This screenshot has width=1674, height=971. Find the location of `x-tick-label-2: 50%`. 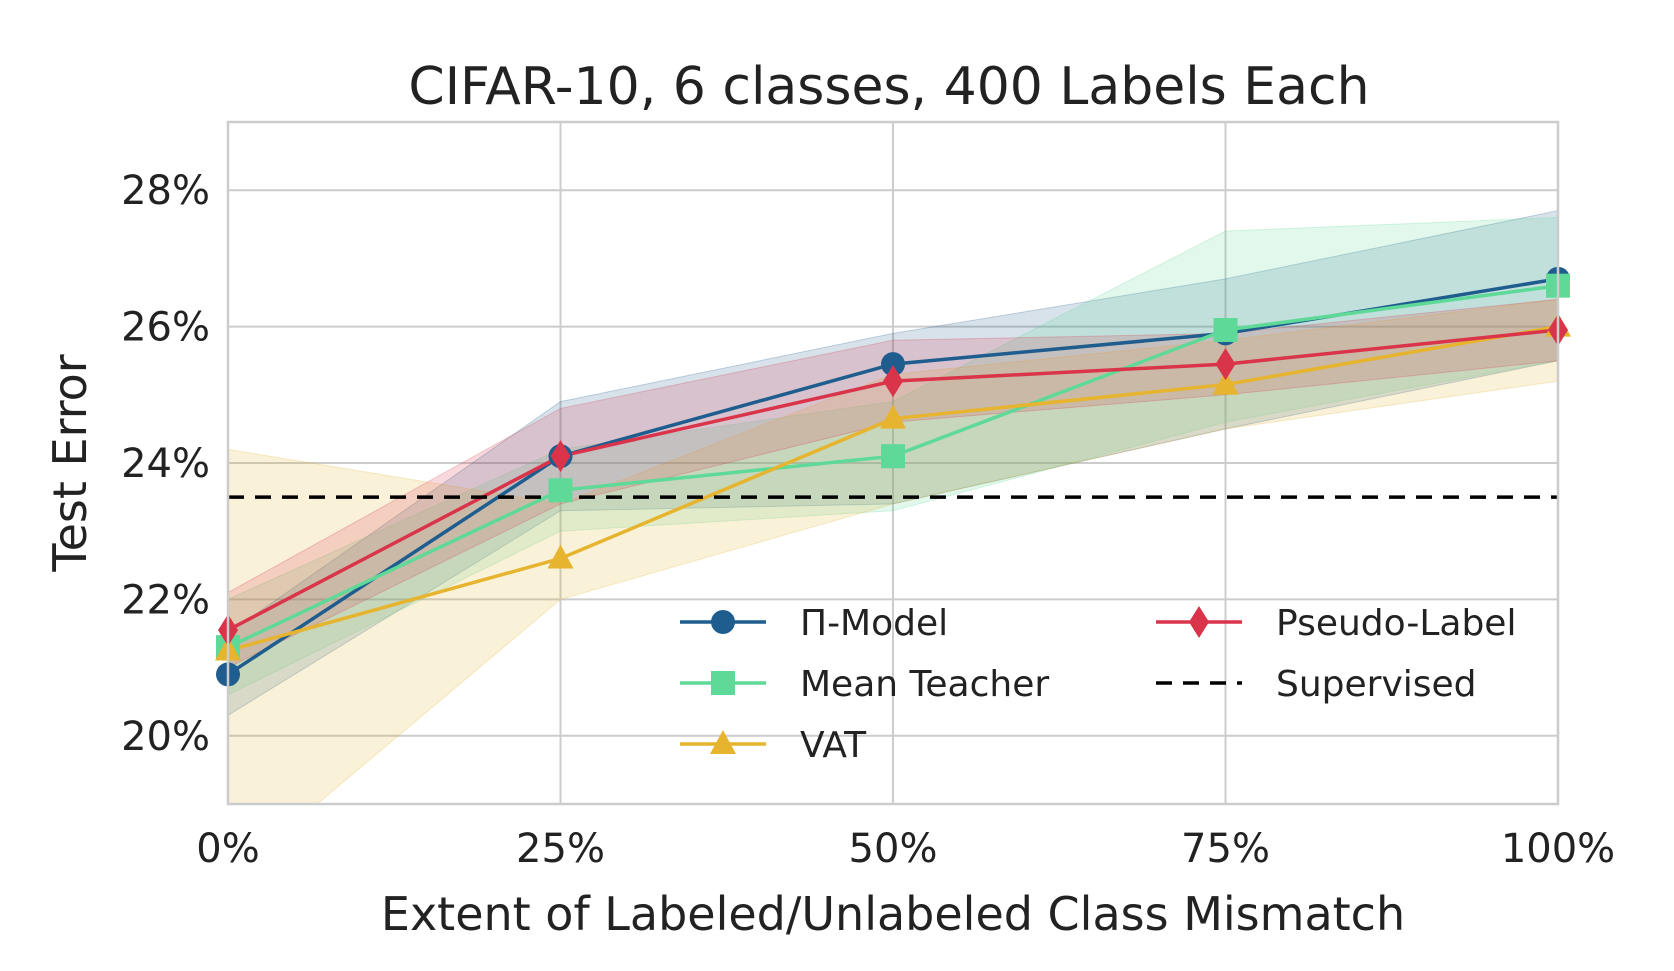

x-tick-label-2: 50% is located at coordinates (893, 849).